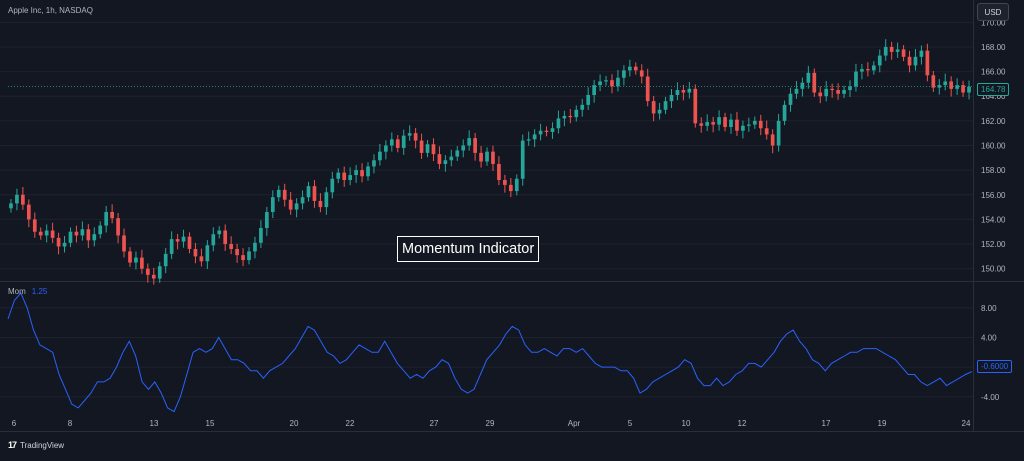 The image size is (1024, 461). I want to click on momentum-legend: Mom 1.25, so click(27, 291).